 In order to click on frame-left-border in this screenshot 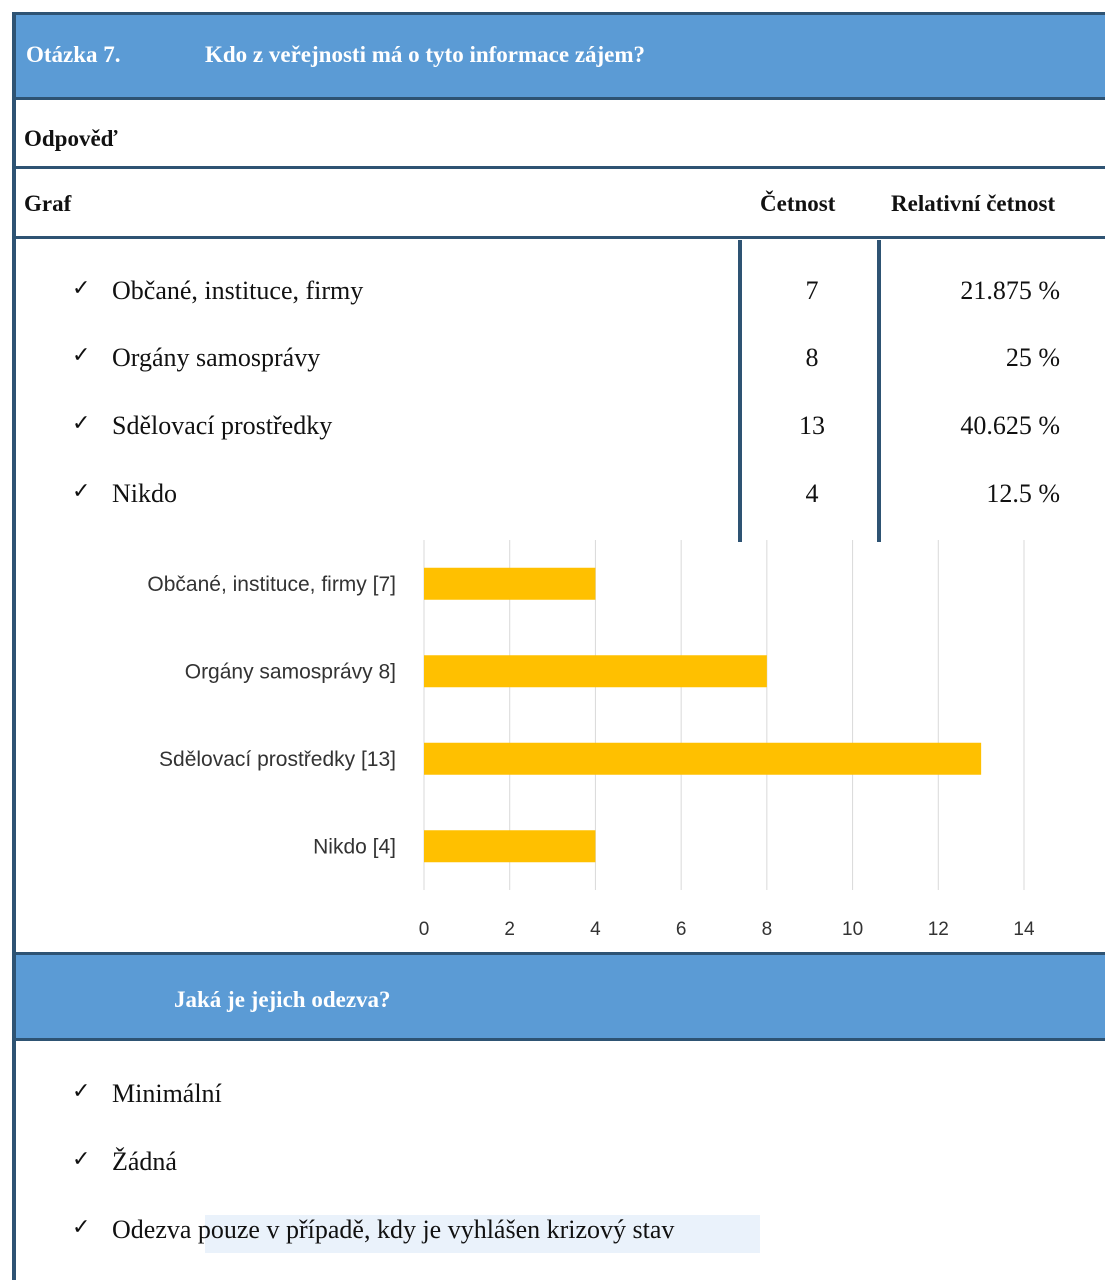, I will do `click(14, 646)`.